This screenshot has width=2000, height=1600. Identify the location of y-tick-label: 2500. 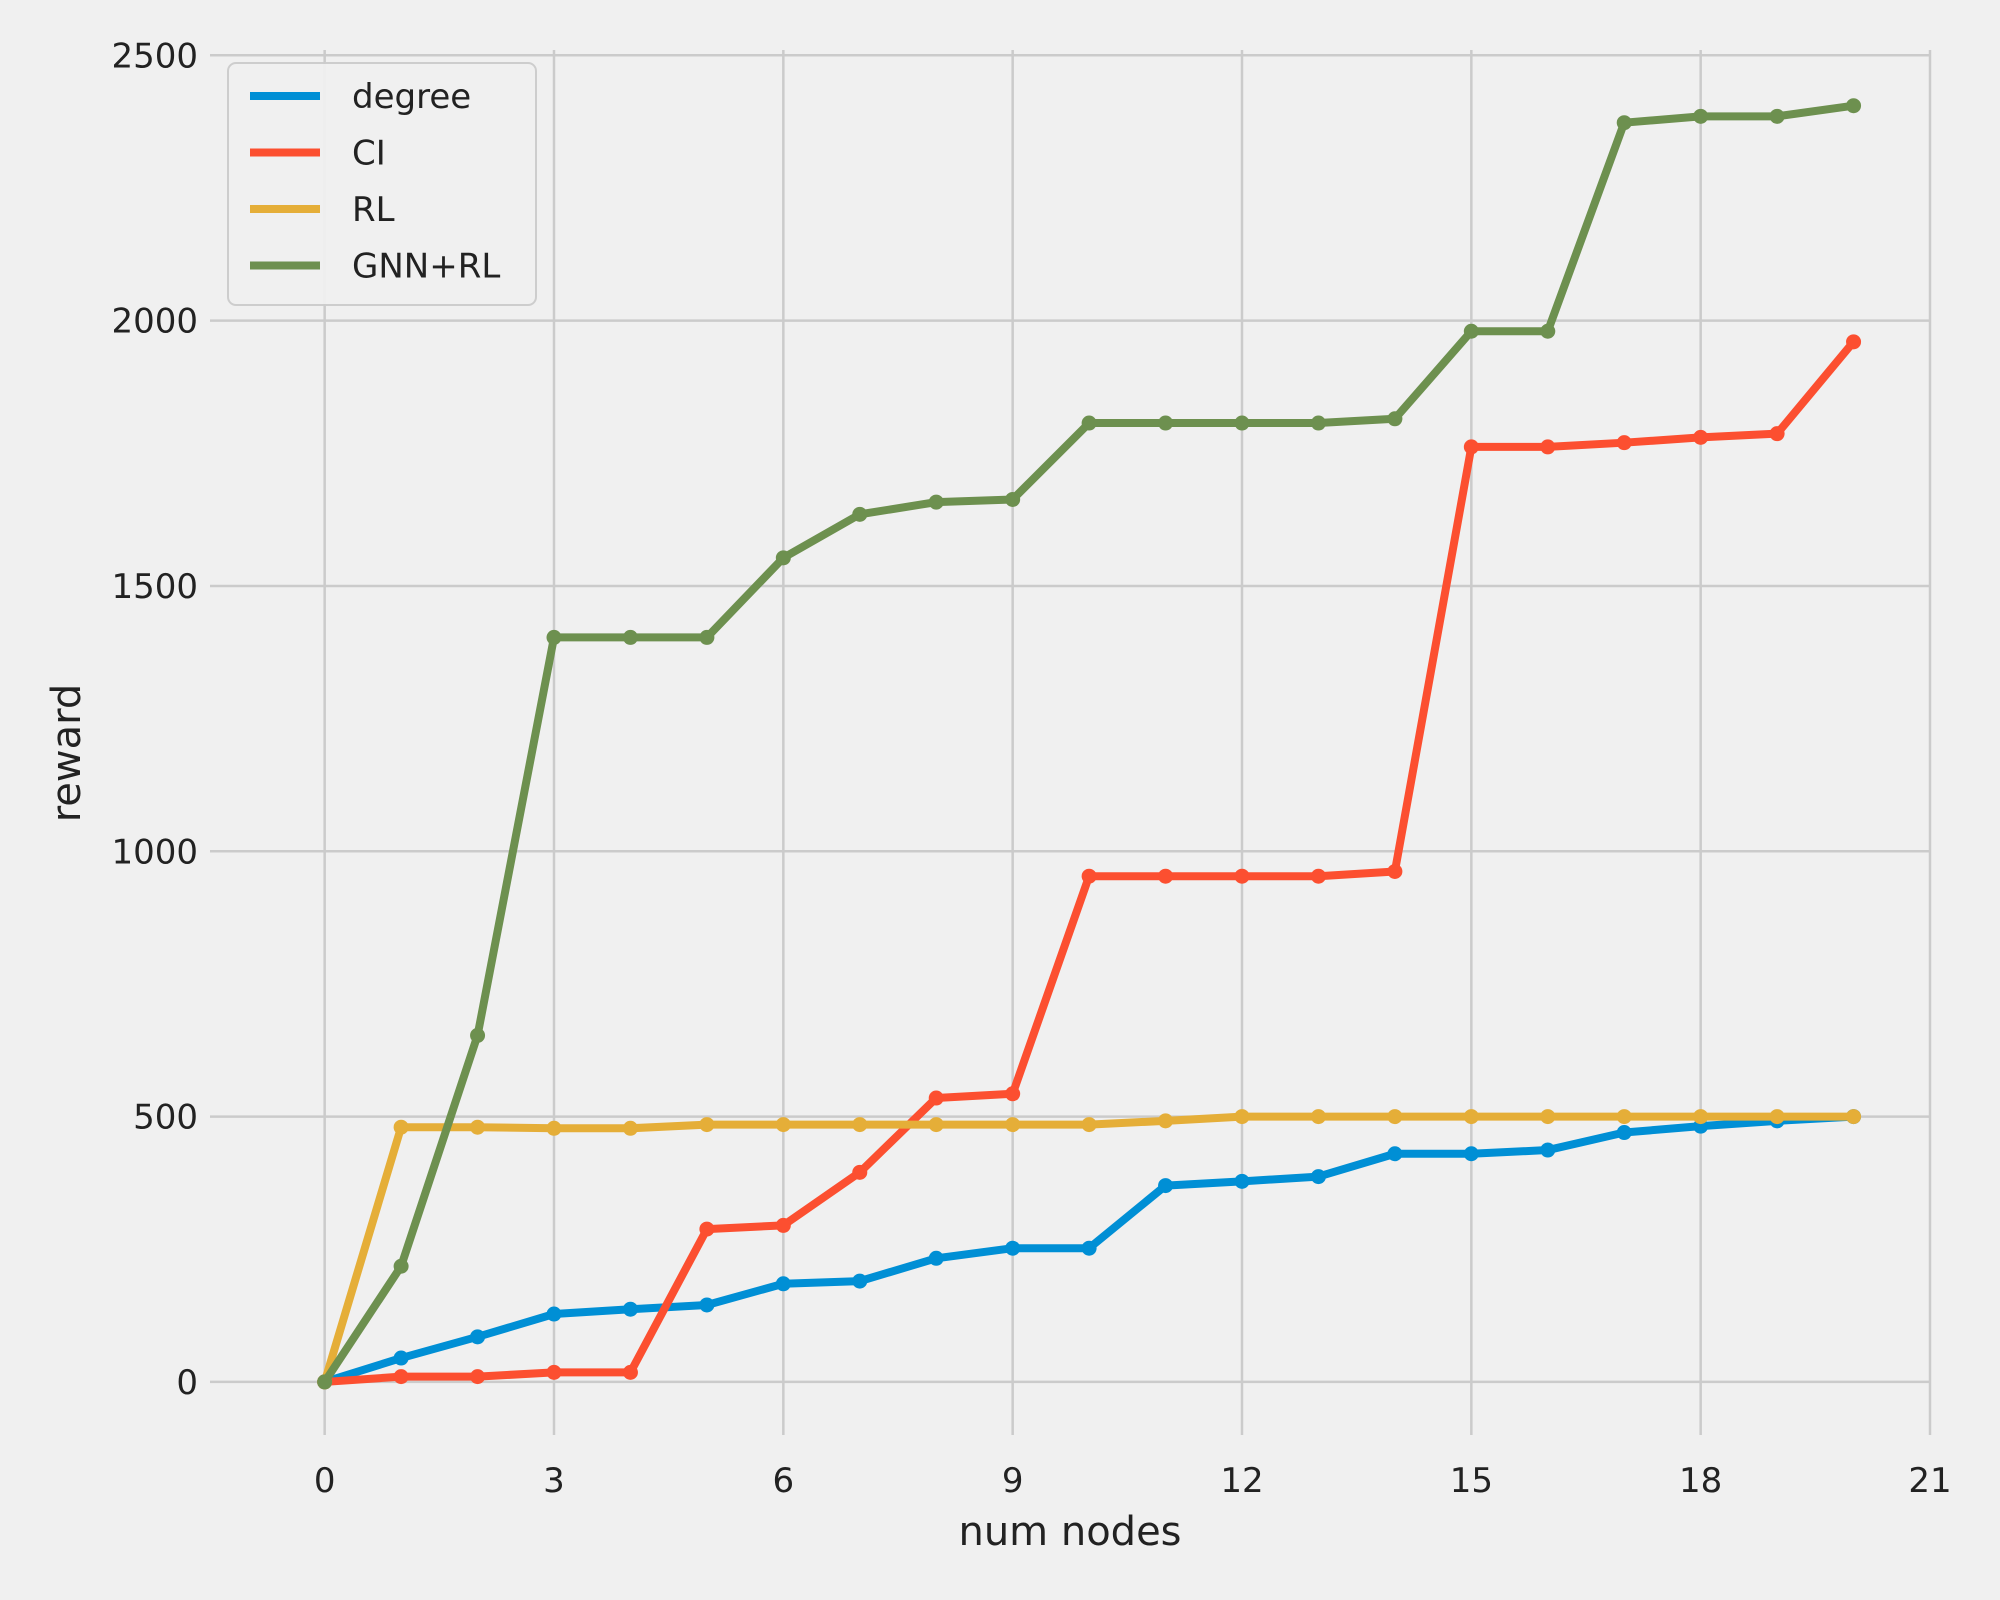
(154, 56).